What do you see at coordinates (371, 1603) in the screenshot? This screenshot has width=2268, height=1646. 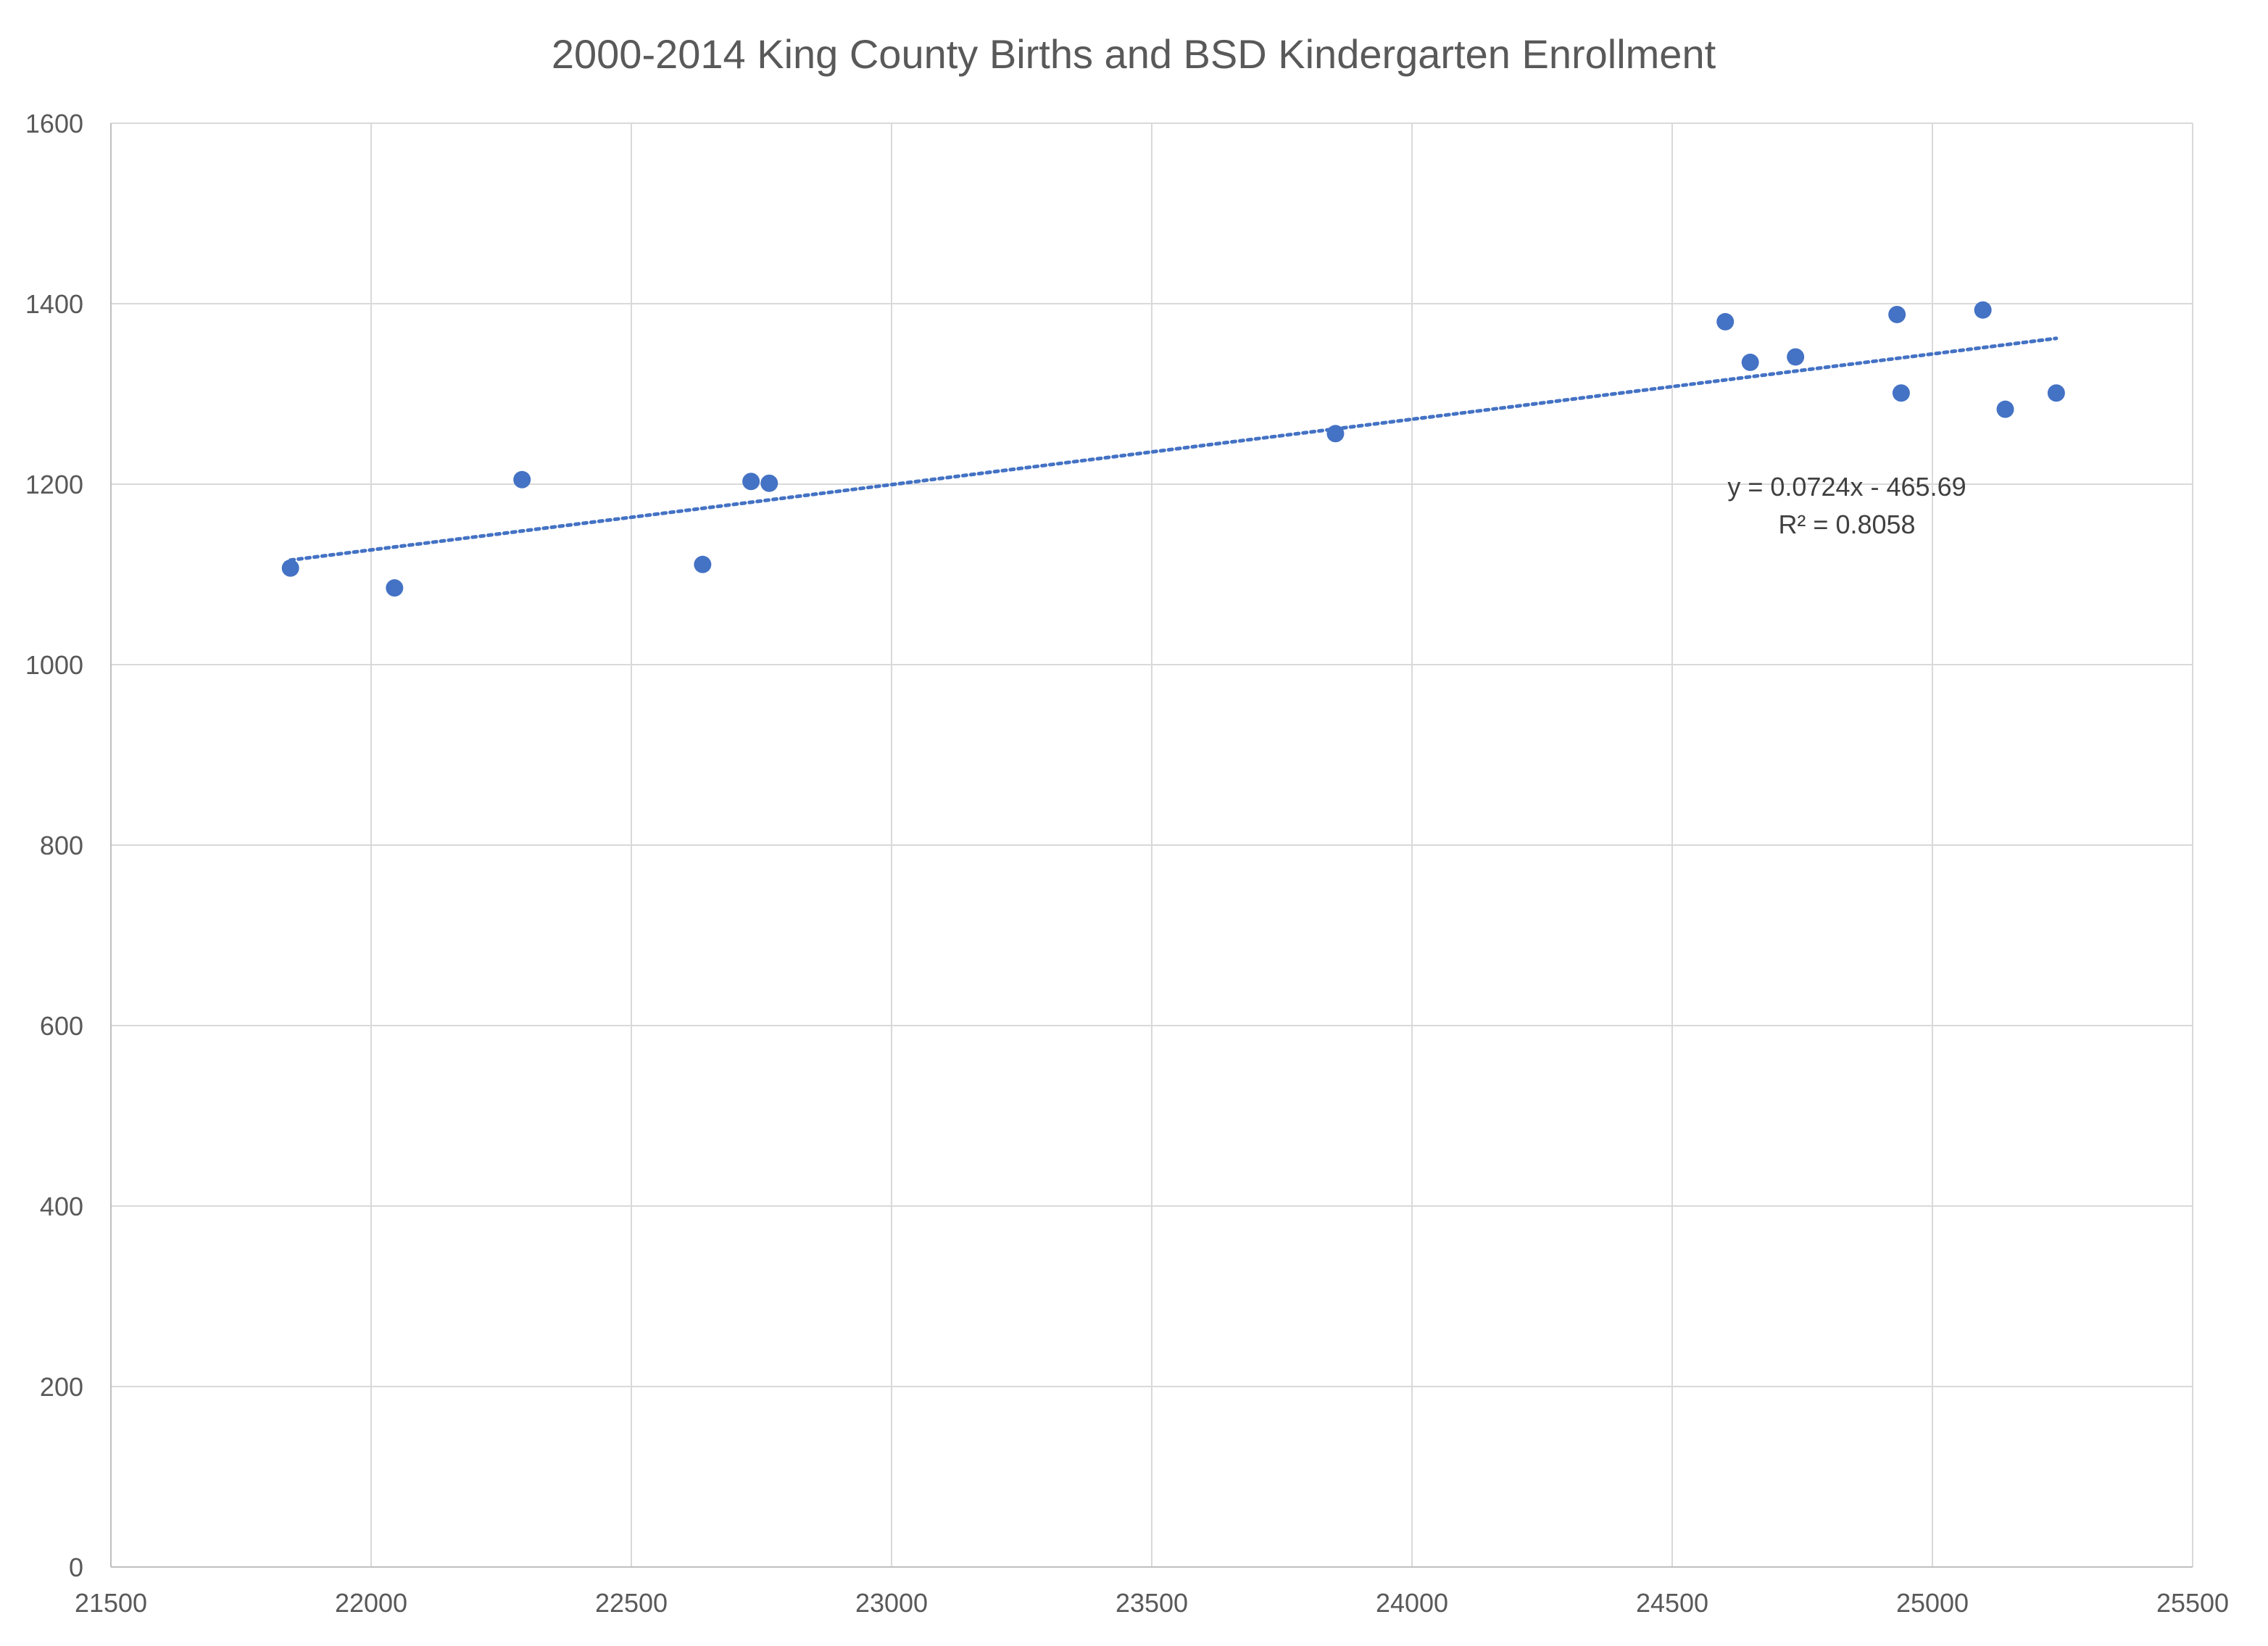 I see `x-tick-label: 22000` at bounding box center [371, 1603].